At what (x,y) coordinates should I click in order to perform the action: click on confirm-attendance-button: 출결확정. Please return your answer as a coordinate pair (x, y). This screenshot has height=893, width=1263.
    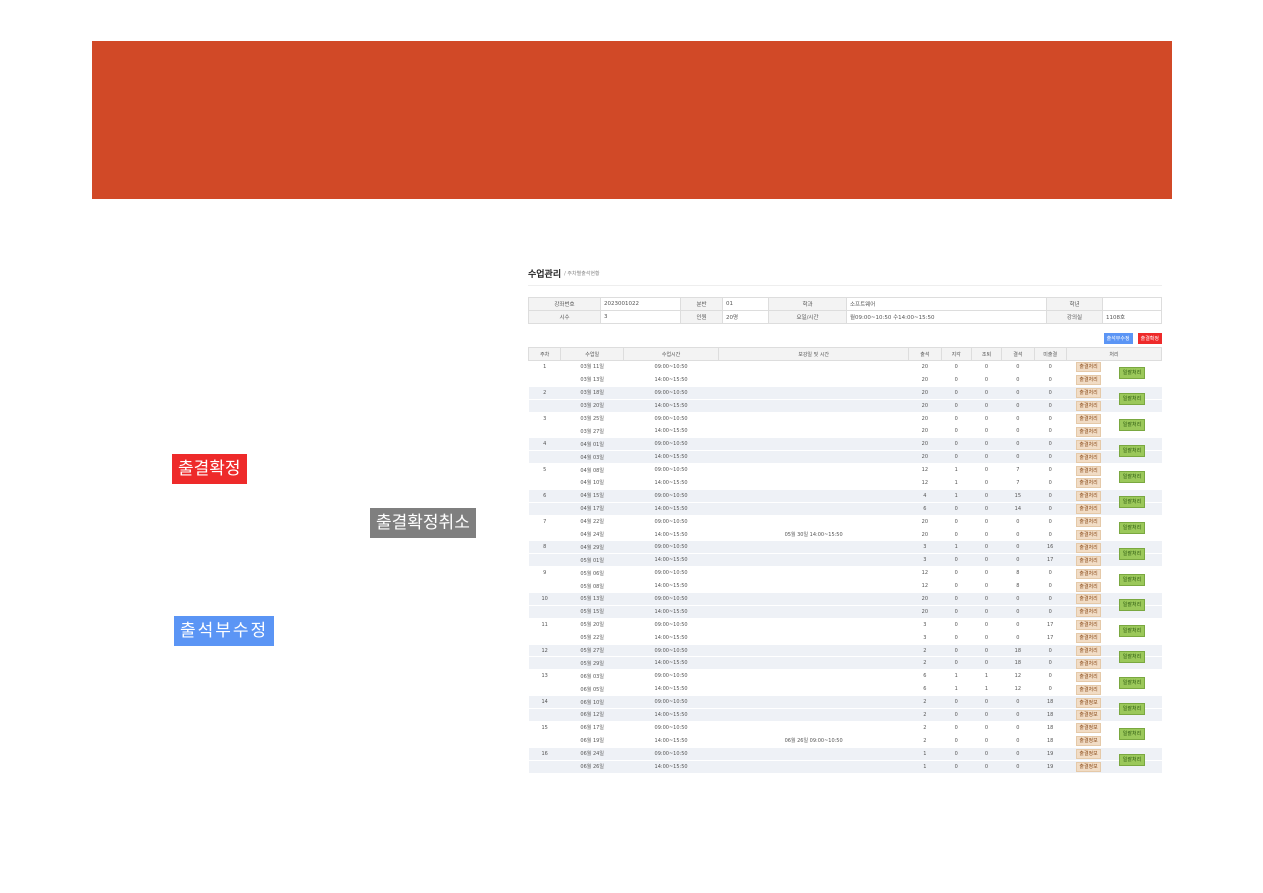
    Looking at the image, I should click on (1149, 338).